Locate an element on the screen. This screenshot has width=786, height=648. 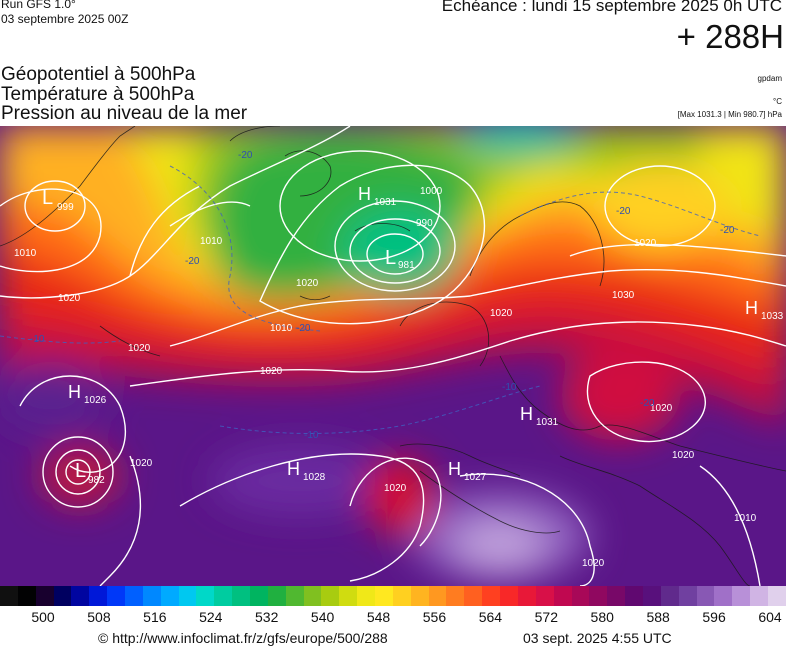
scale-tick-label: 564 is located at coordinates (490, 617).